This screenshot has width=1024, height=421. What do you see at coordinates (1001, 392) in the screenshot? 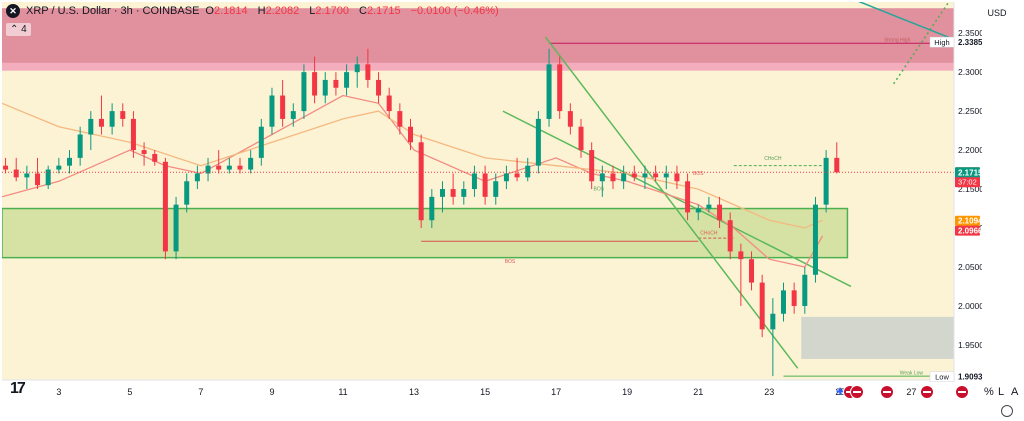
I see `log-scale-toggle: L` at bounding box center [1001, 392].